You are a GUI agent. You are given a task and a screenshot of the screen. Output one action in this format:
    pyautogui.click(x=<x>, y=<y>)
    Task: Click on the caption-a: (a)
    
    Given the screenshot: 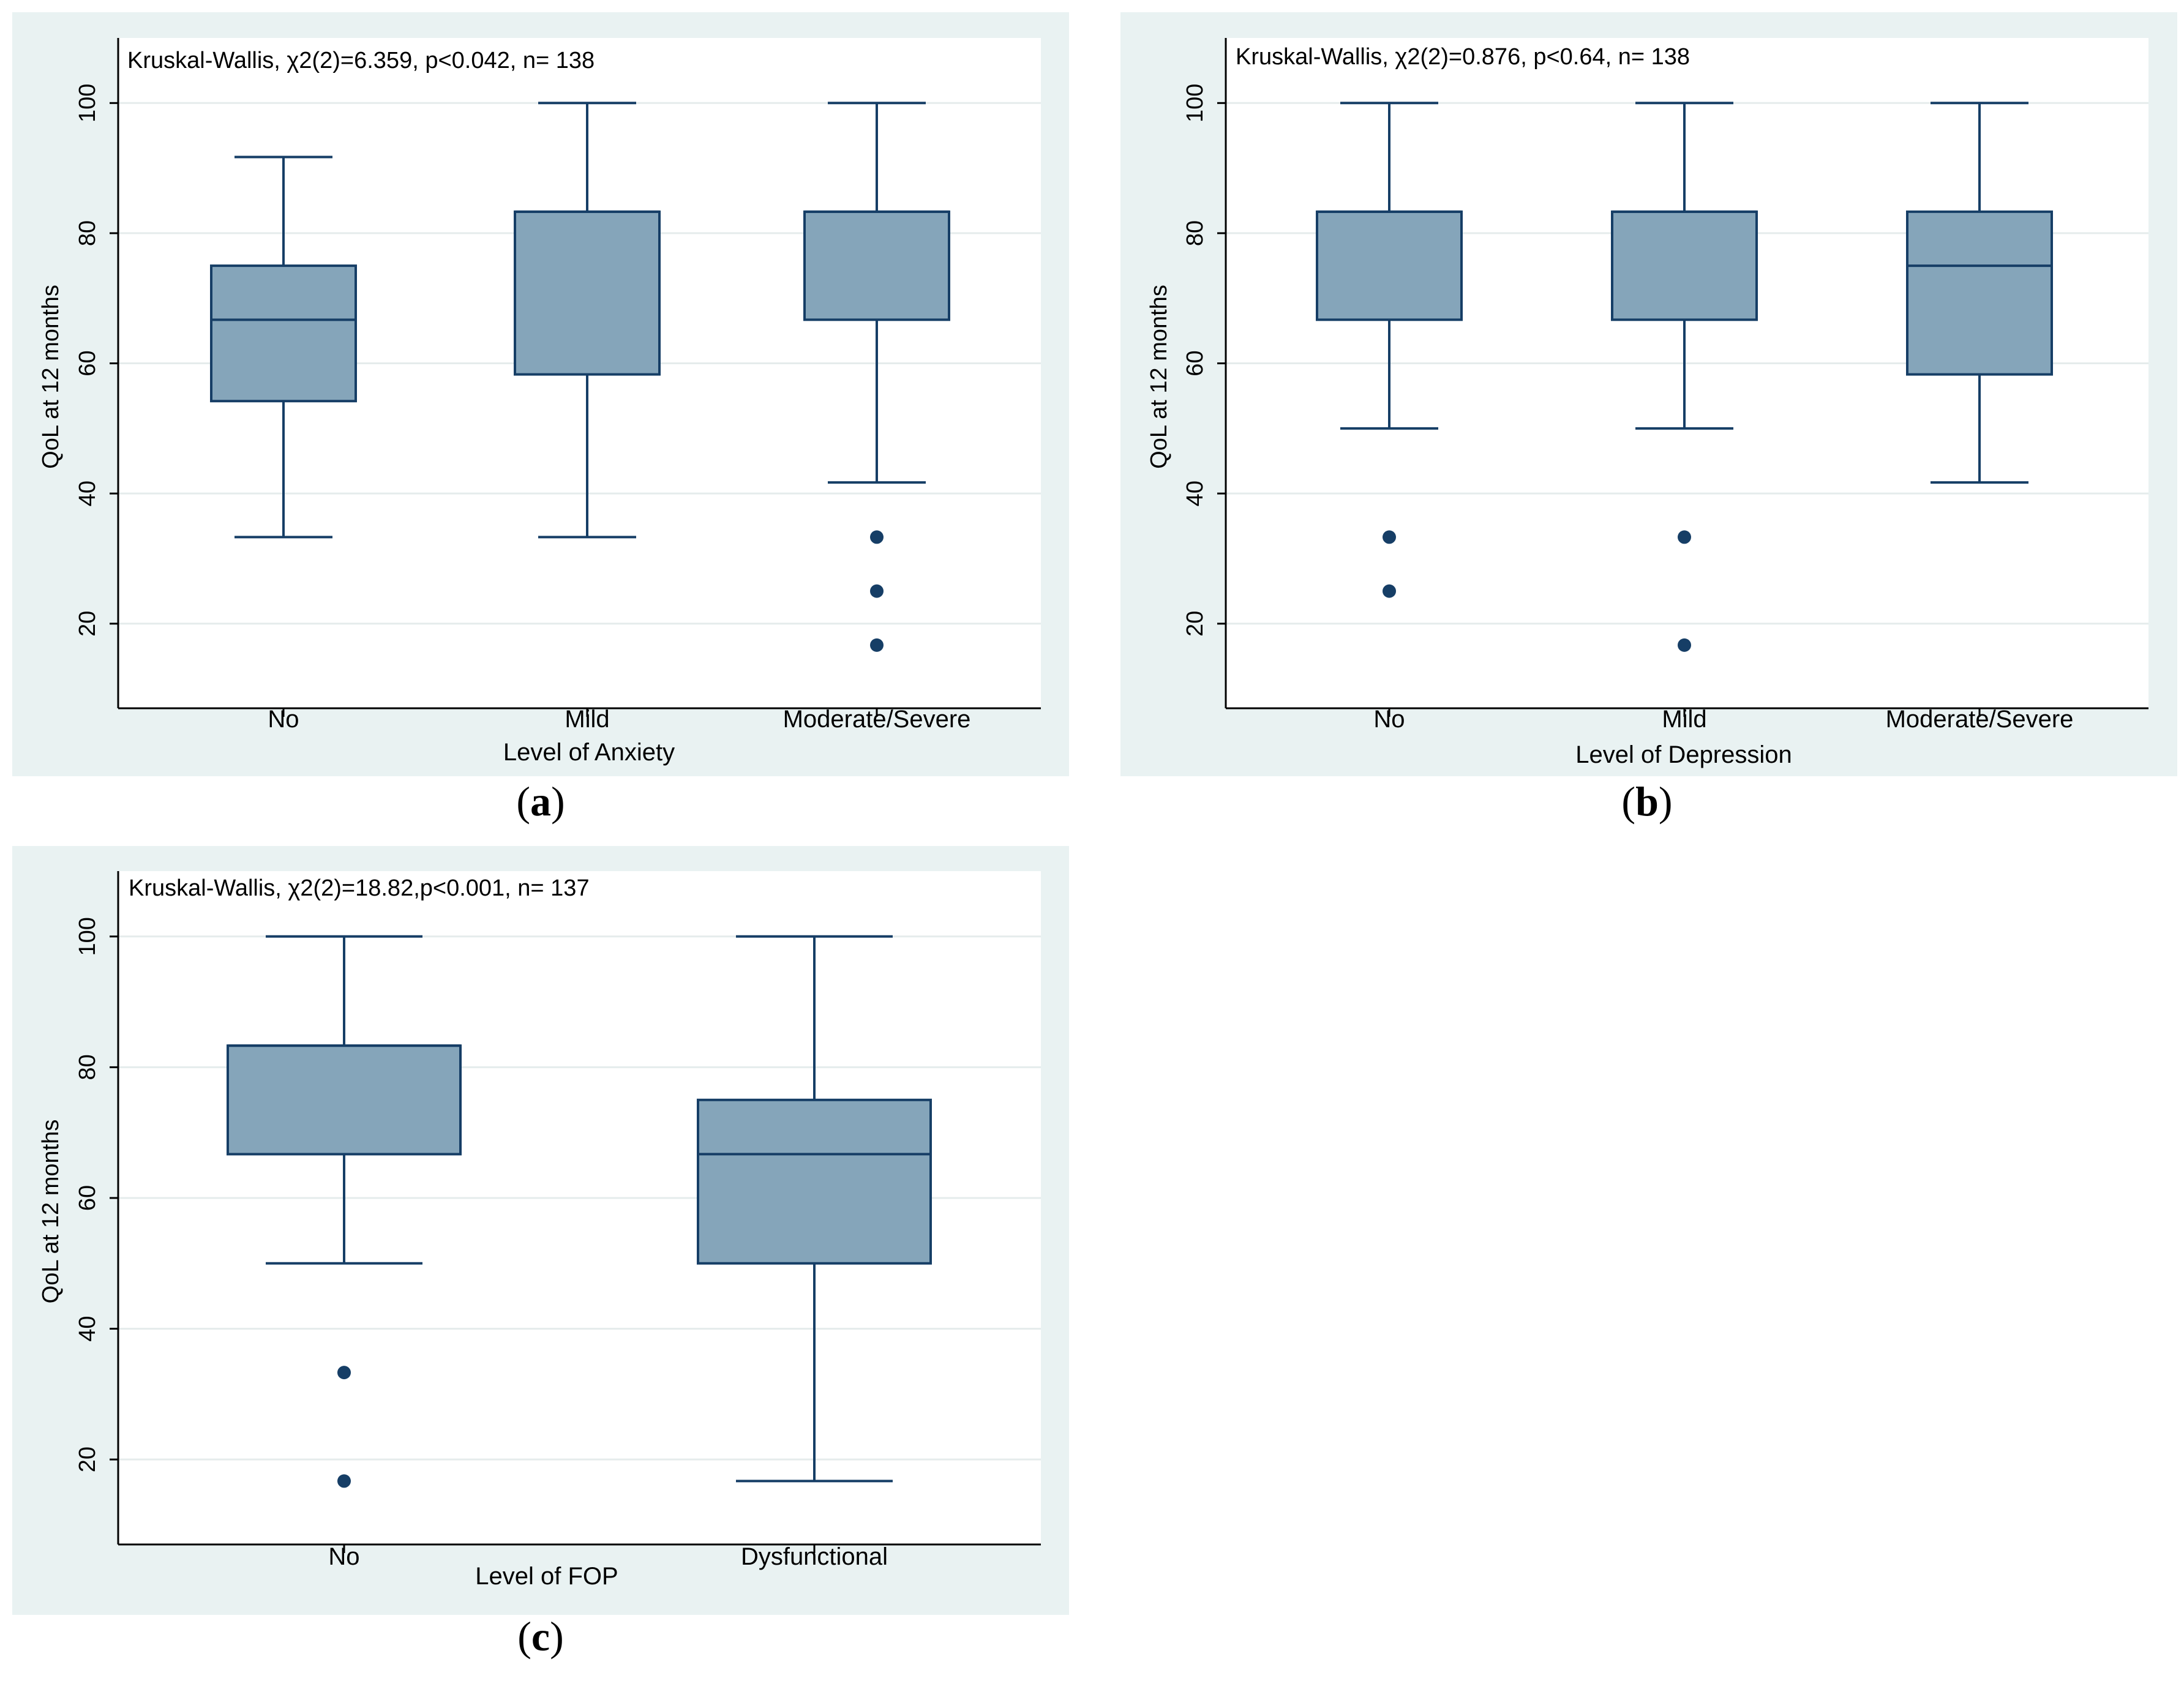 What is the action you would take?
    pyautogui.click(x=540, y=802)
    